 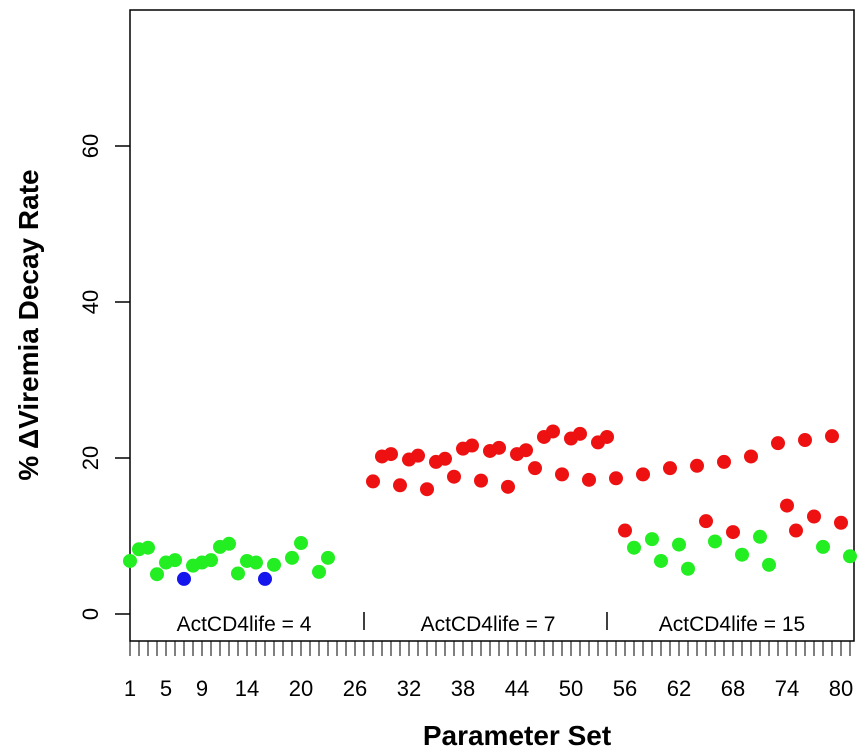 What do you see at coordinates (841, 688) in the screenshot?
I see `x-tick-label: 80` at bounding box center [841, 688].